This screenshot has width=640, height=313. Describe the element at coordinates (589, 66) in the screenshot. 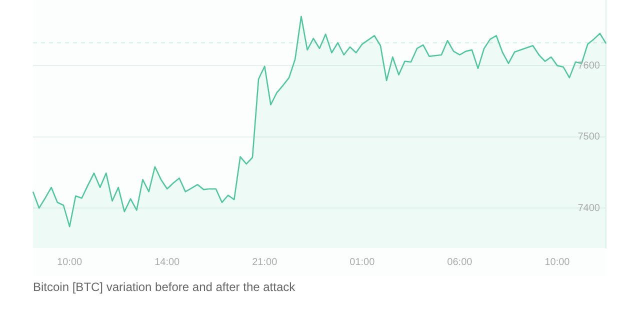

I see `y-tick-label: 7600` at that location.